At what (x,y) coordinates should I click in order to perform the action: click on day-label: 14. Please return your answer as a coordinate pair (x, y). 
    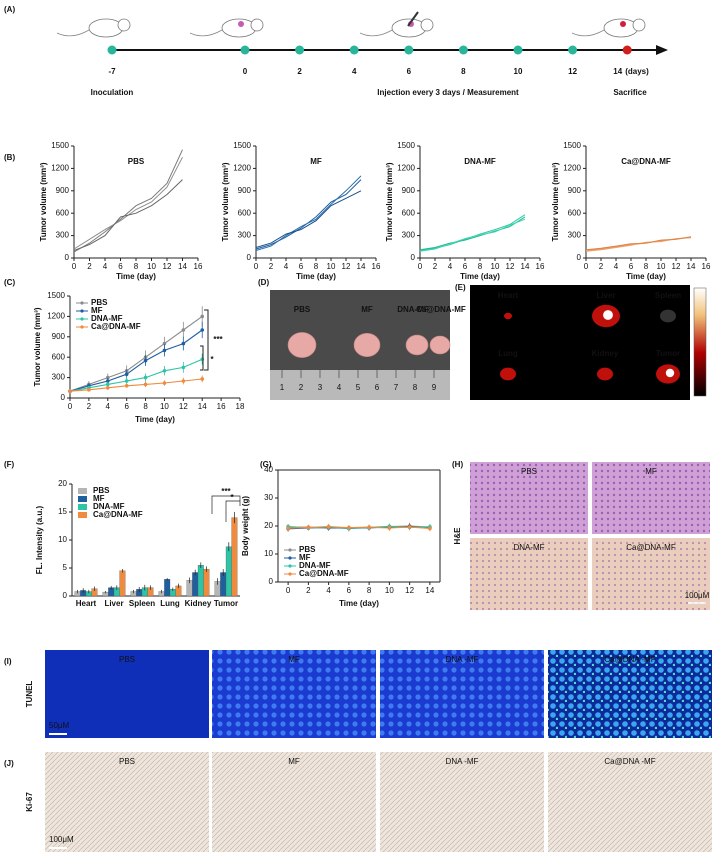
    Looking at the image, I should click on (617, 71).